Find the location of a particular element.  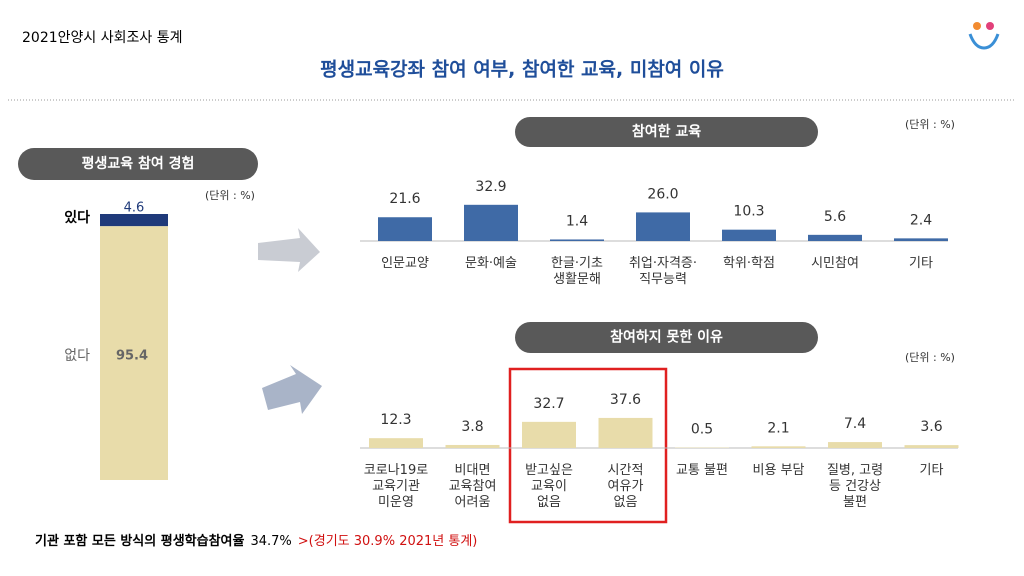

category-line: 교육기관 is located at coordinates (396, 486).